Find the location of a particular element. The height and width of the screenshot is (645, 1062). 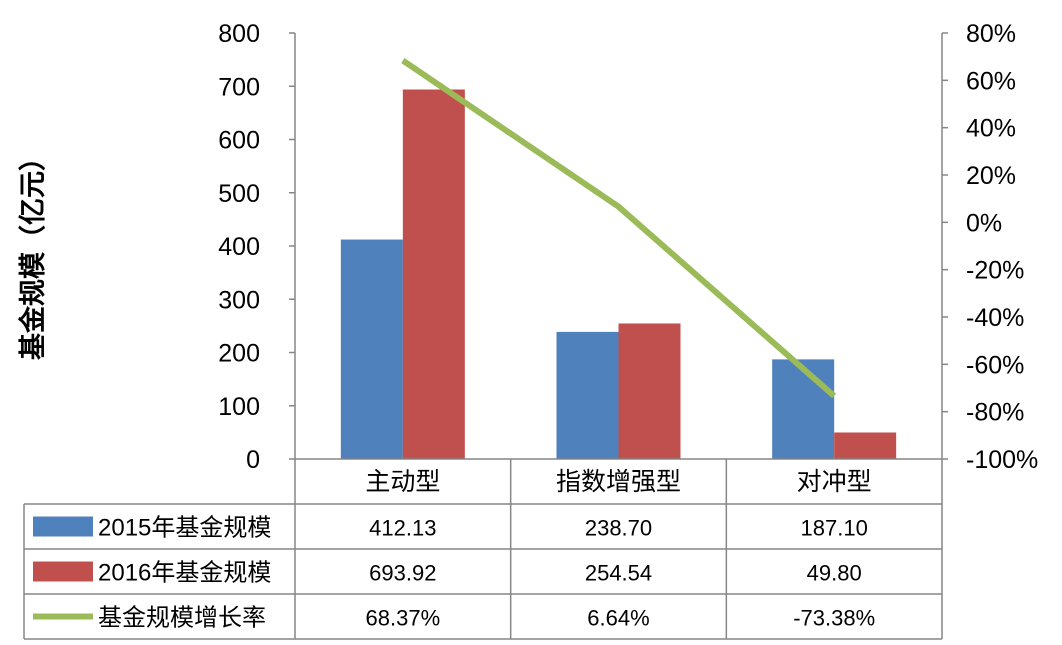

data-cell: 49.80 is located at coordinates (834, 573).